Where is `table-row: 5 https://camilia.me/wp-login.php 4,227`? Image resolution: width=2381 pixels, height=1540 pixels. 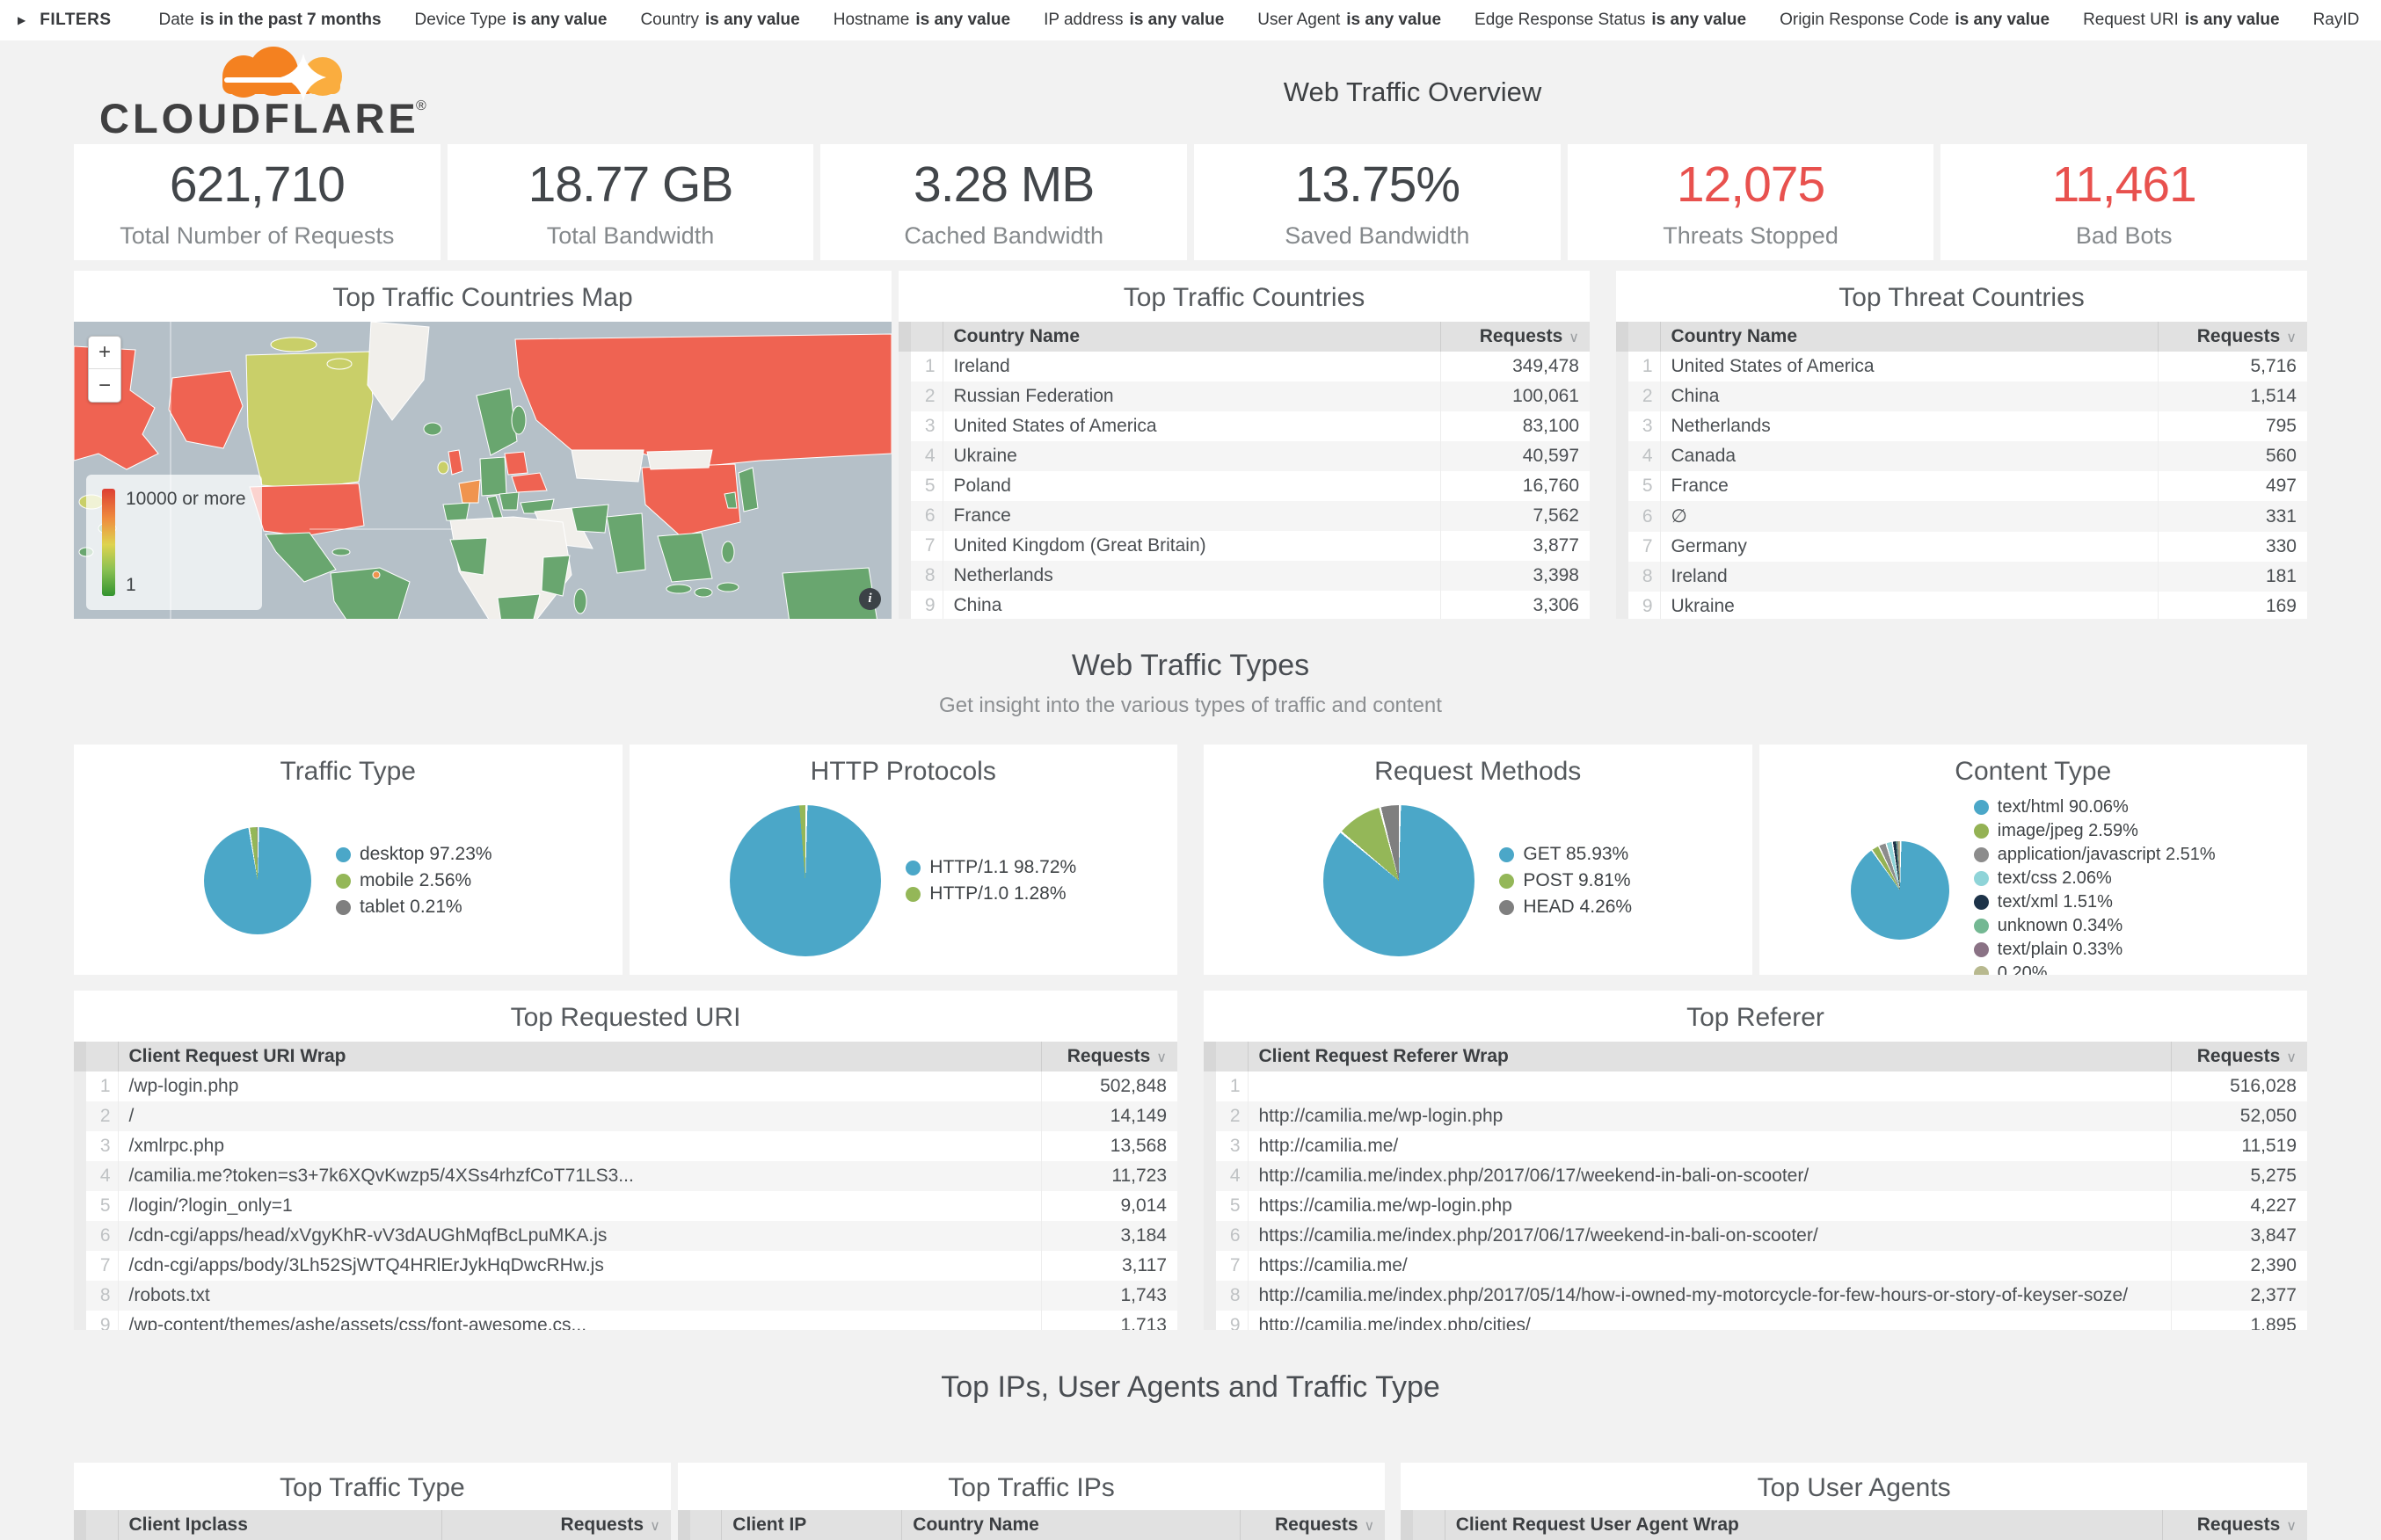 table-row: 5 https://camilia.me/wp-login.php 4,227 is located at coordinates (1755, 1206).